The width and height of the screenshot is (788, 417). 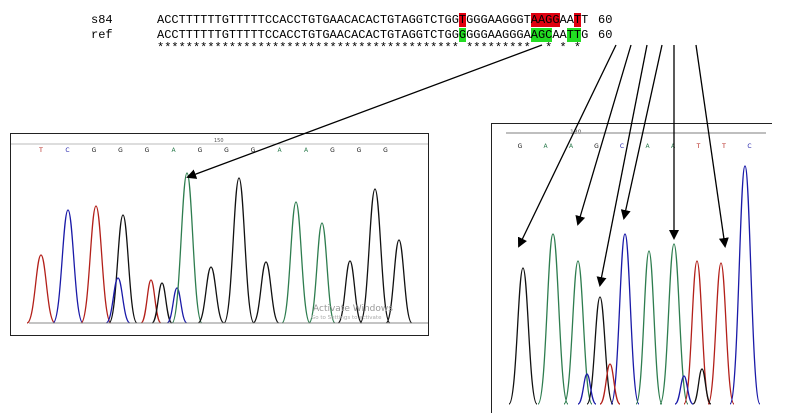 What do you see at coordinates (491, 20) in the screenshot?
I see `base-46: A` at bounding box center [491, 20].